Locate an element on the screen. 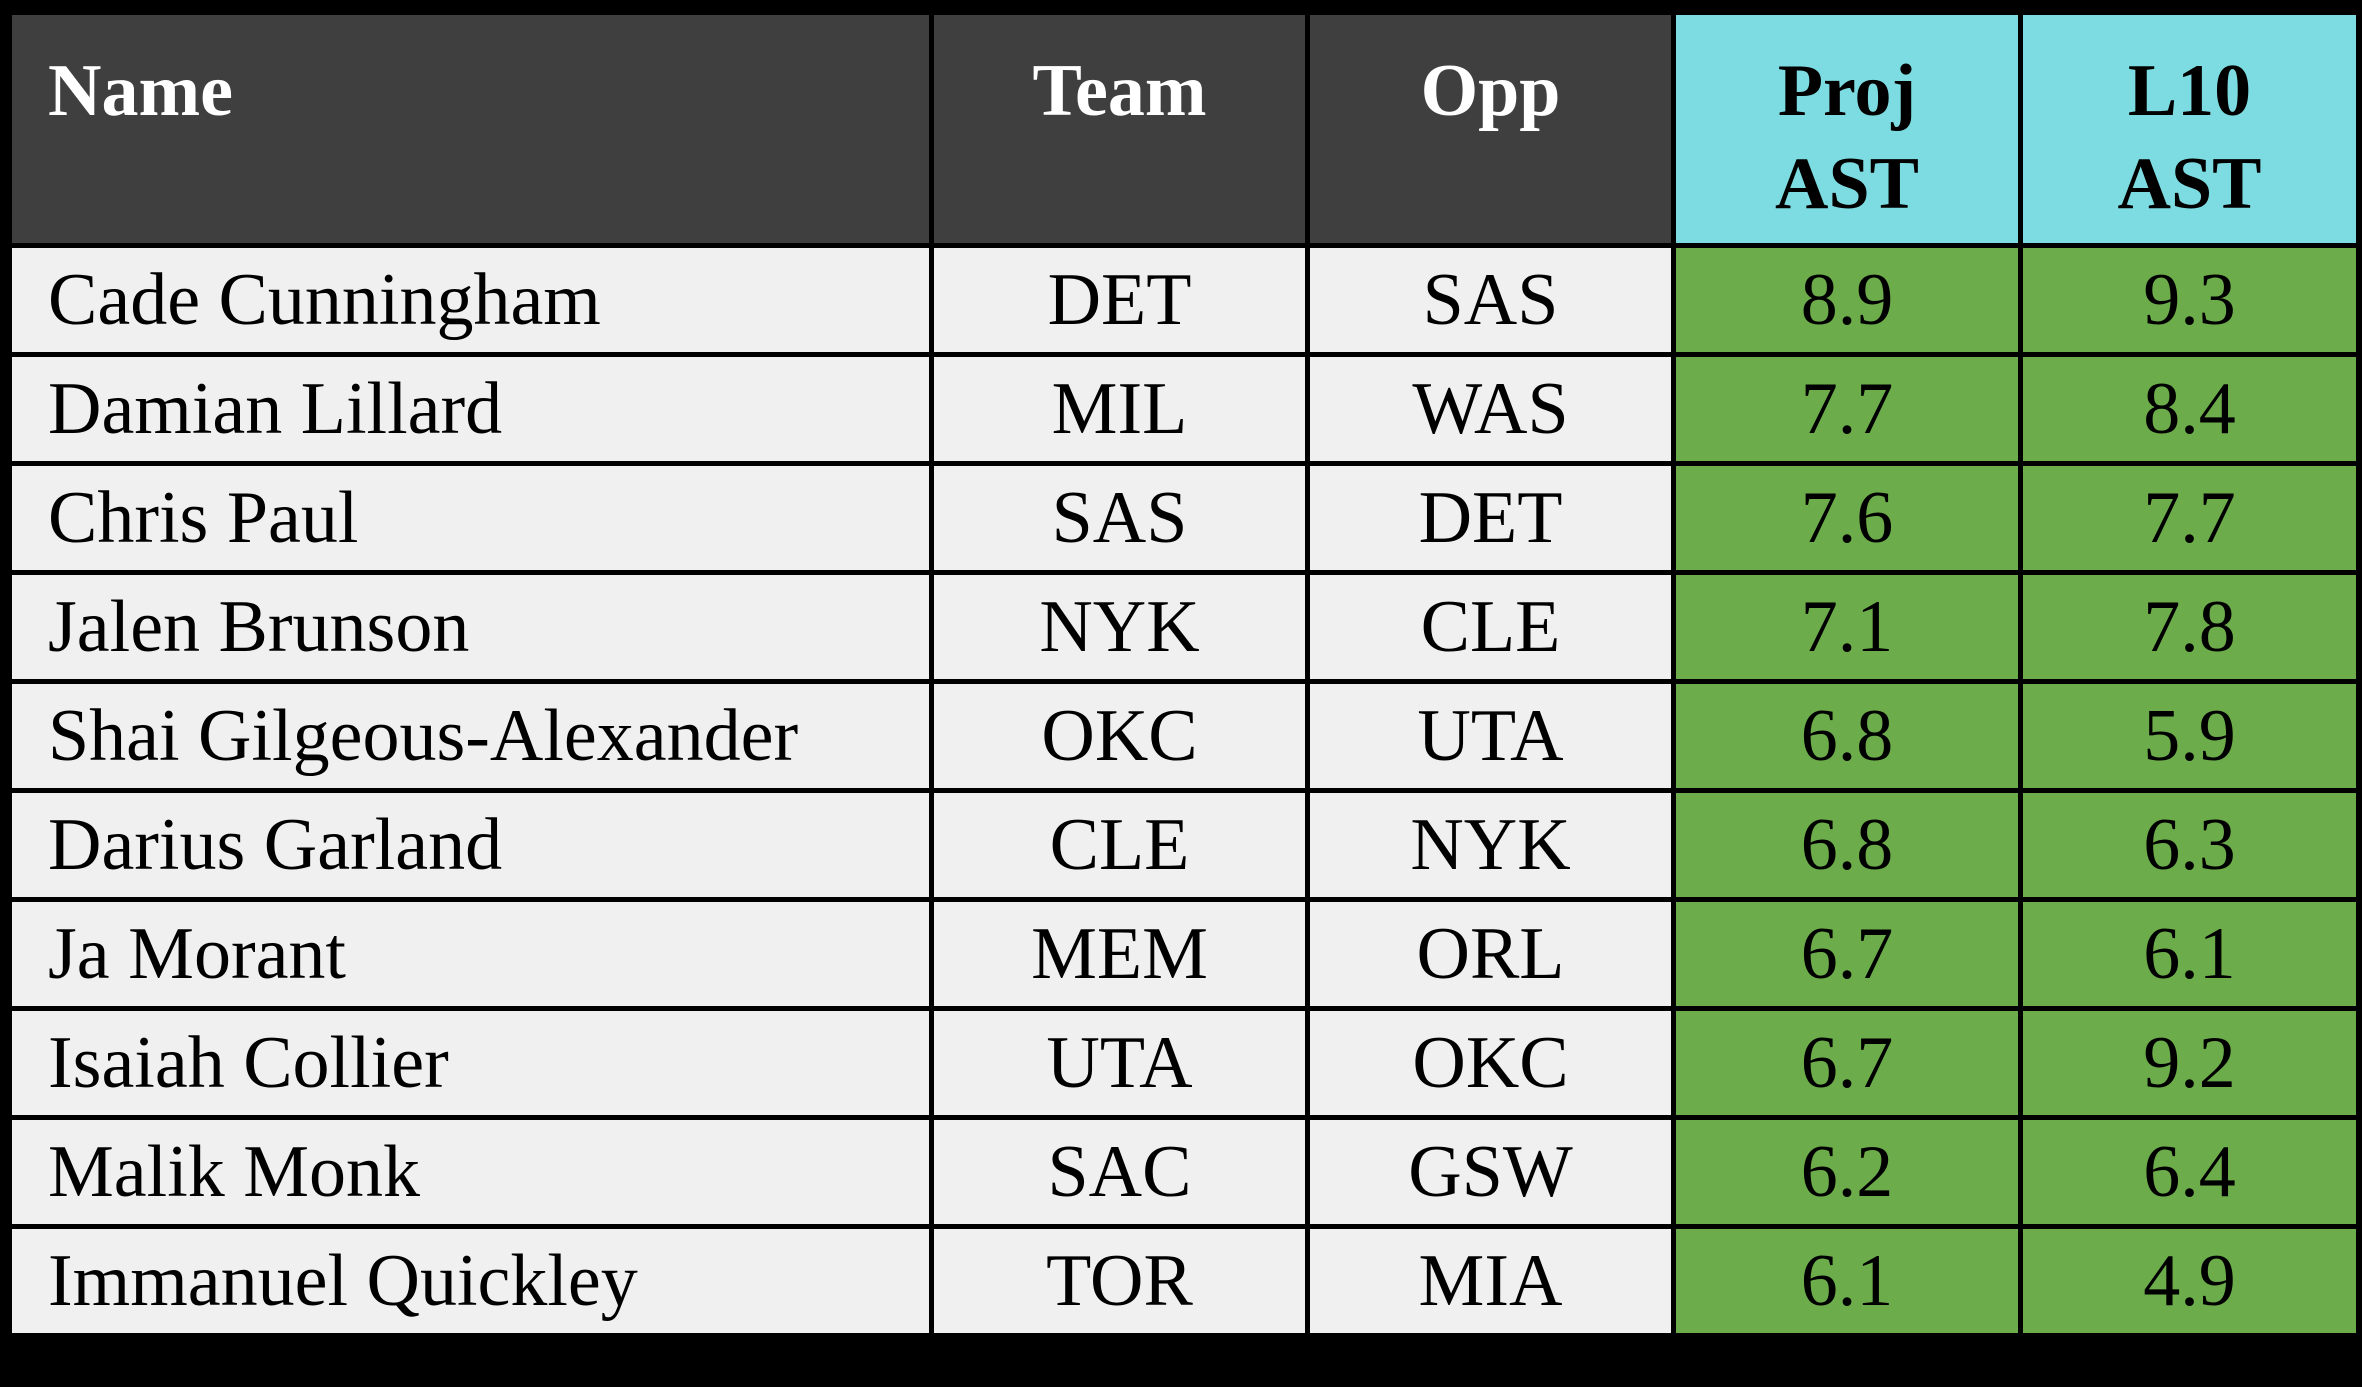 This screenshot has height=1387, width=2362. table-row: Immanuel Quickley TOR MIA 6.1 4.9 is located at coordinates (1184, 1281).